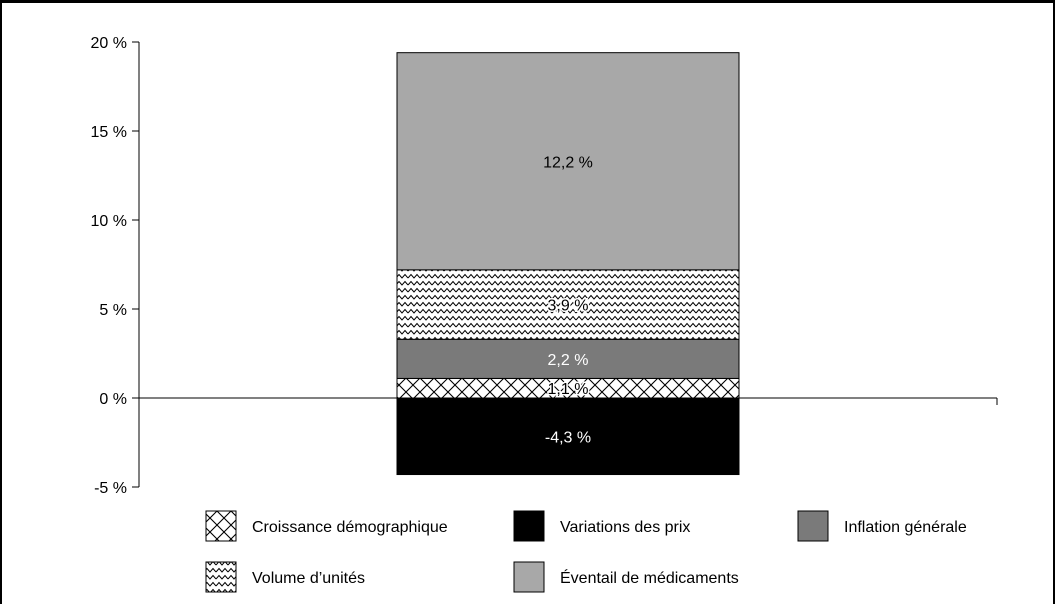 The image size is (1055, 604). What do you see at coordinates (113, 399) in the screenshot?
I see `y-tick-label: 0 %` at bounding box center [113, 399].